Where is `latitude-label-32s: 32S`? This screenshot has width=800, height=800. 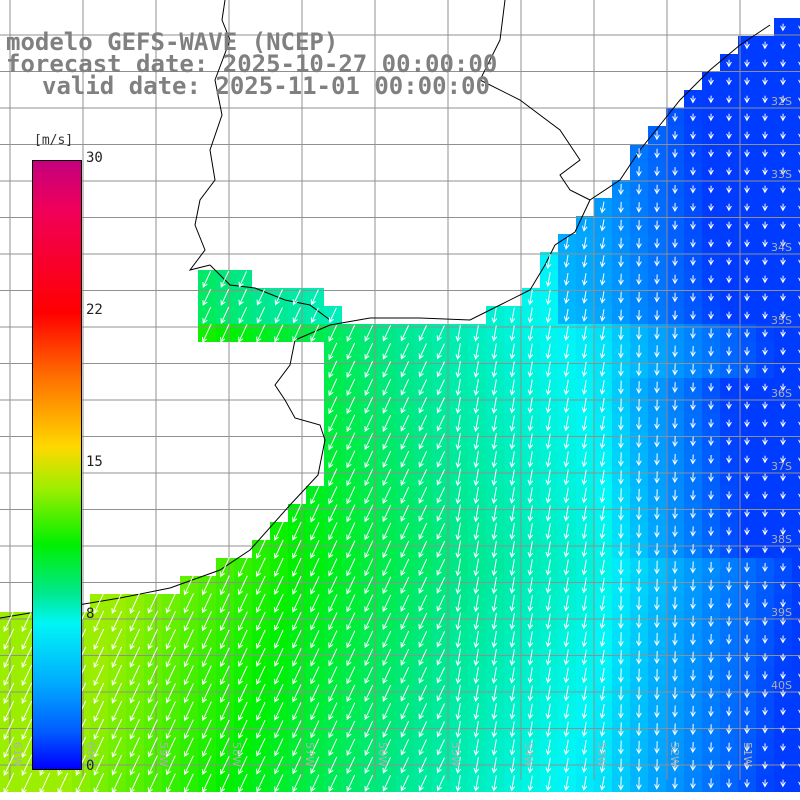
latitude-label-32s: 32S is located at coordinates (781, 101).